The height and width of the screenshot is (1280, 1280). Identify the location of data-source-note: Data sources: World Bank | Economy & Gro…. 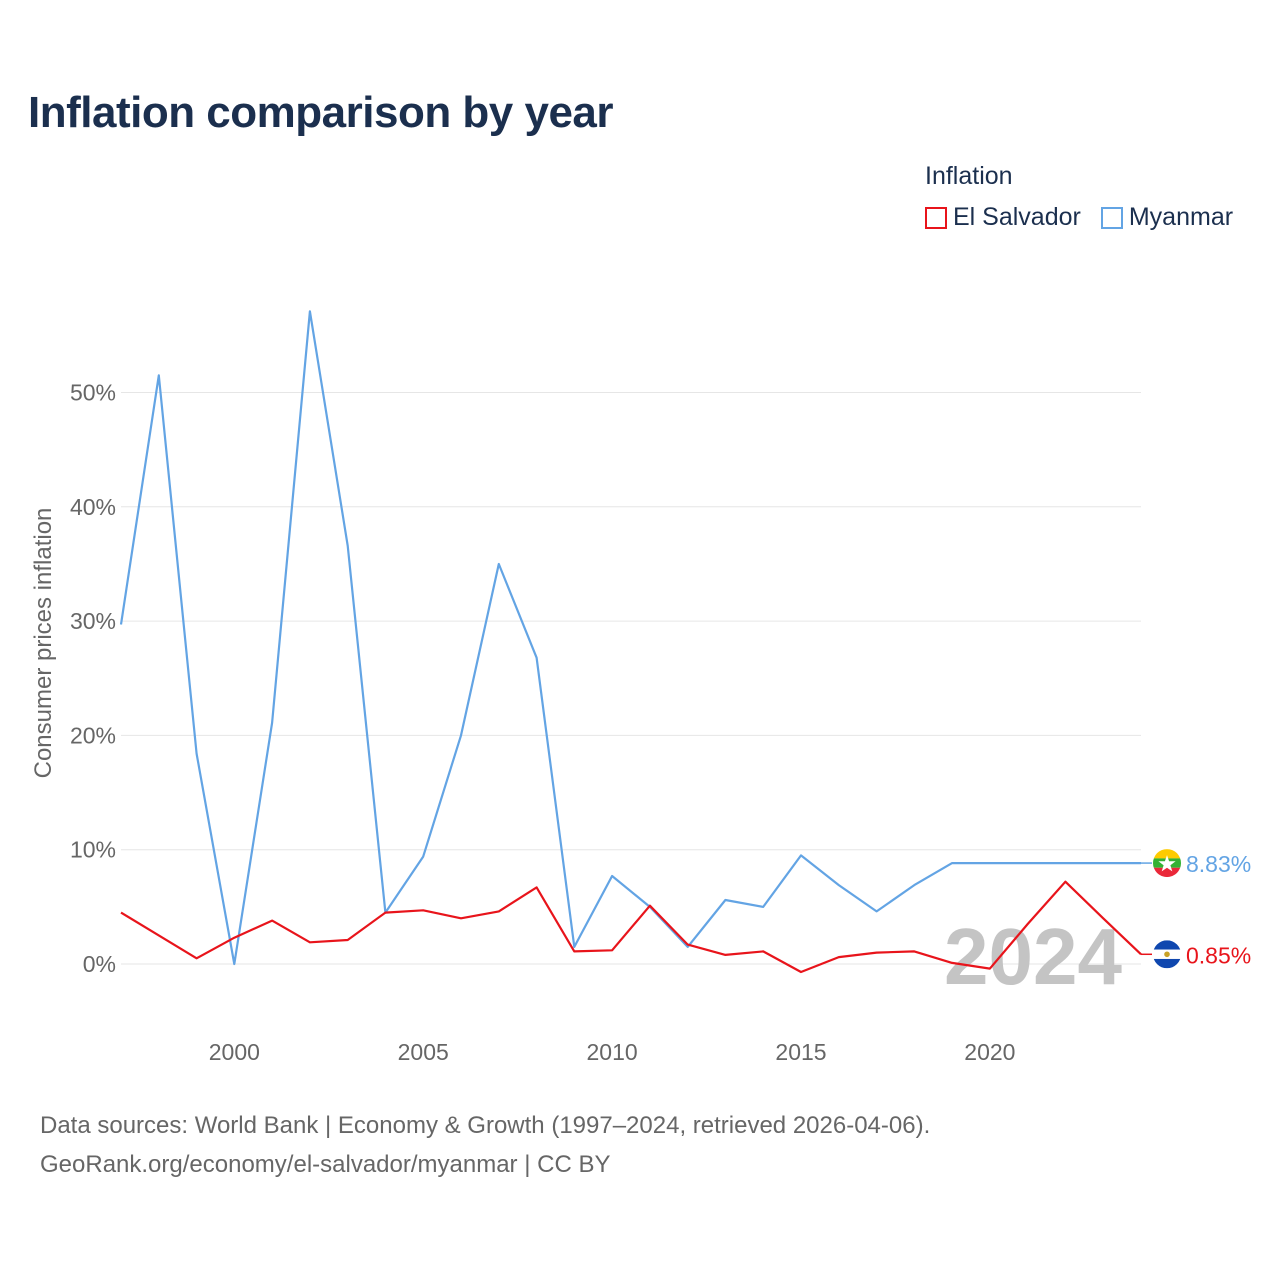
(485, 1145).